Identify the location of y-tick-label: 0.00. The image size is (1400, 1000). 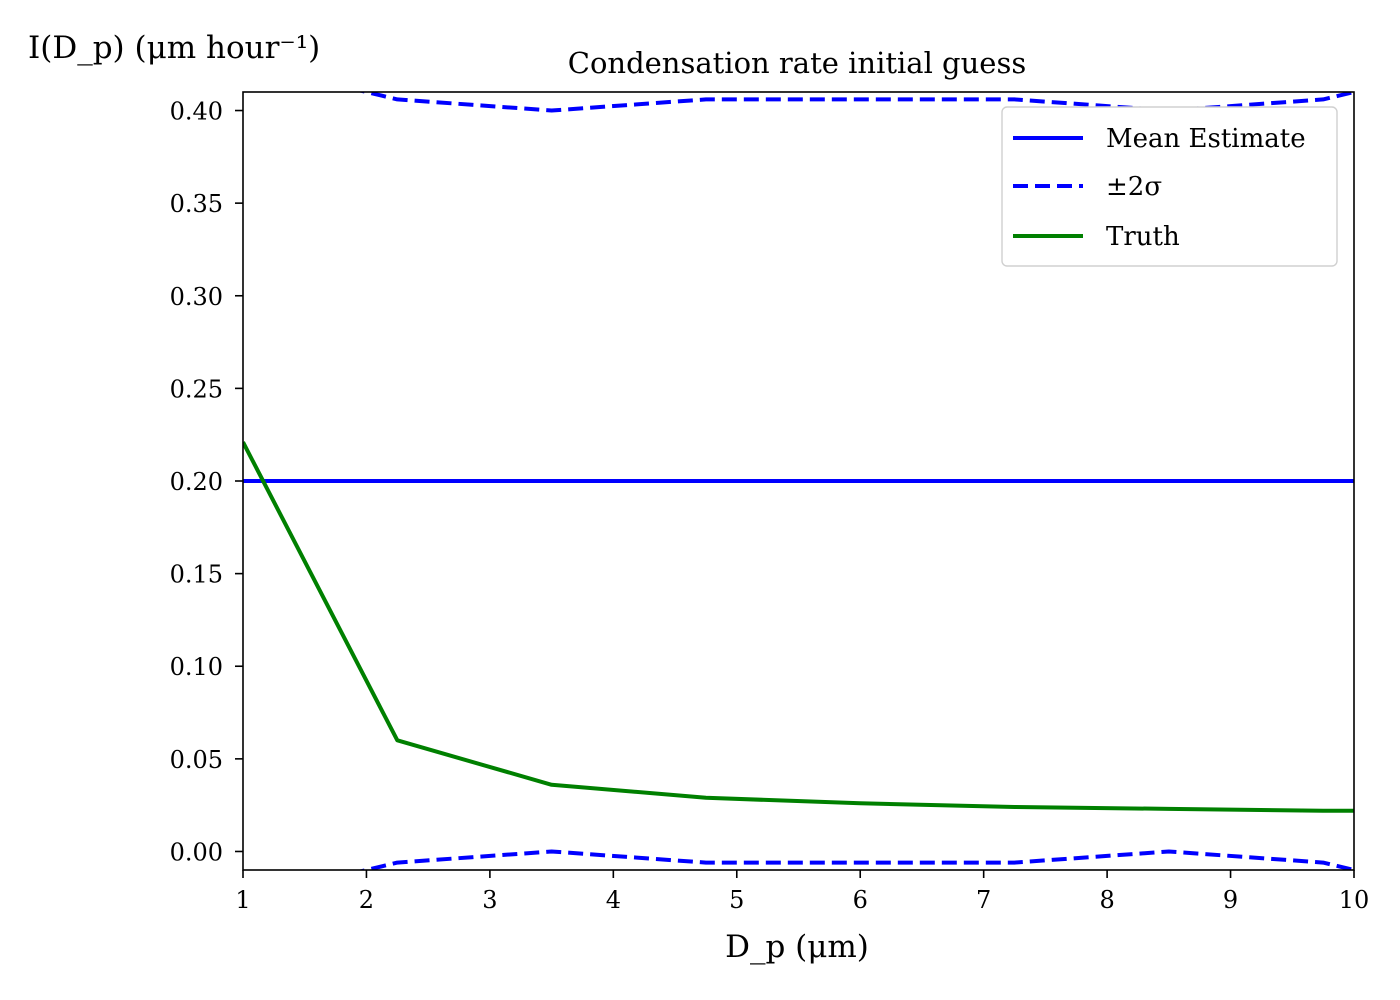
(196, 852).